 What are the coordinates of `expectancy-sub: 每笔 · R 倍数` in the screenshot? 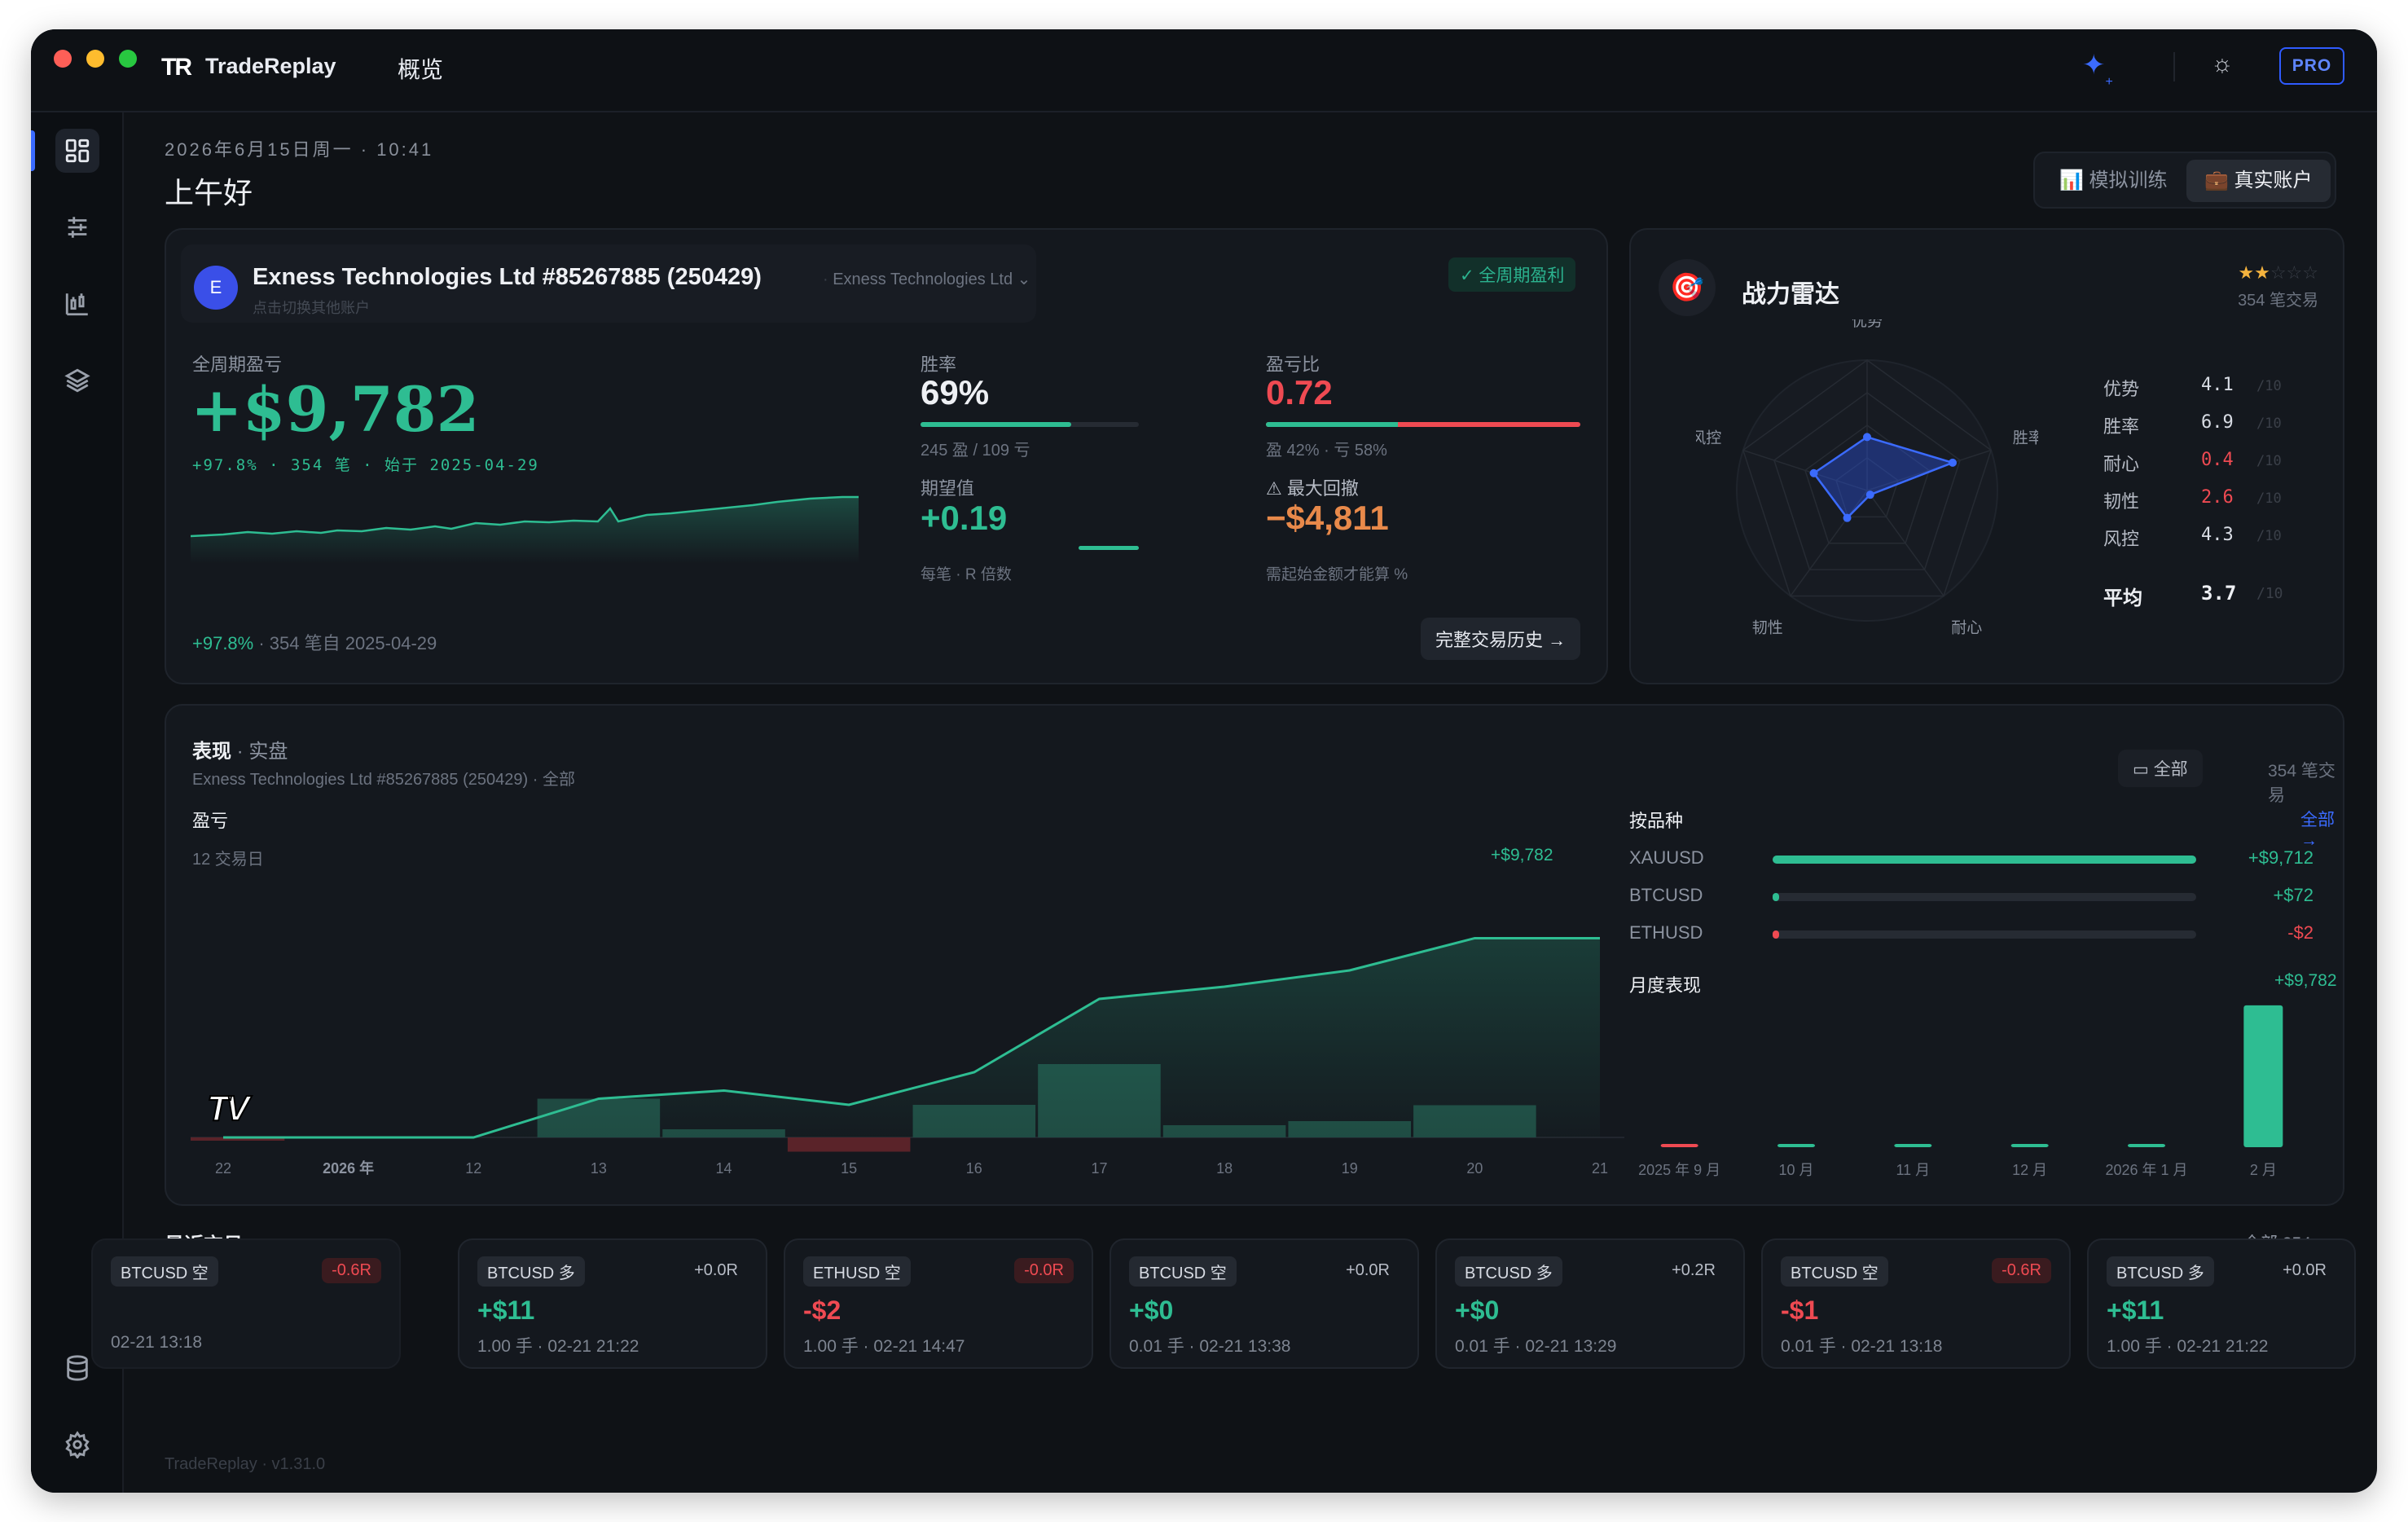 It's located at (967, 575).